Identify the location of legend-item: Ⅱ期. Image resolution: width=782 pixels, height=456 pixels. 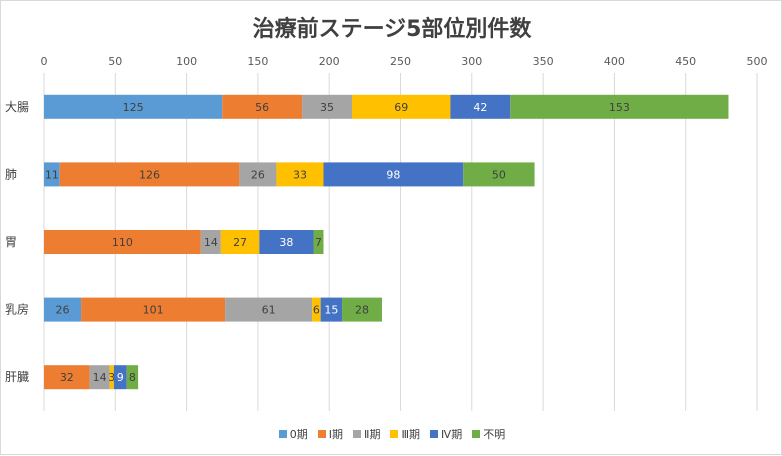
(366, 434).